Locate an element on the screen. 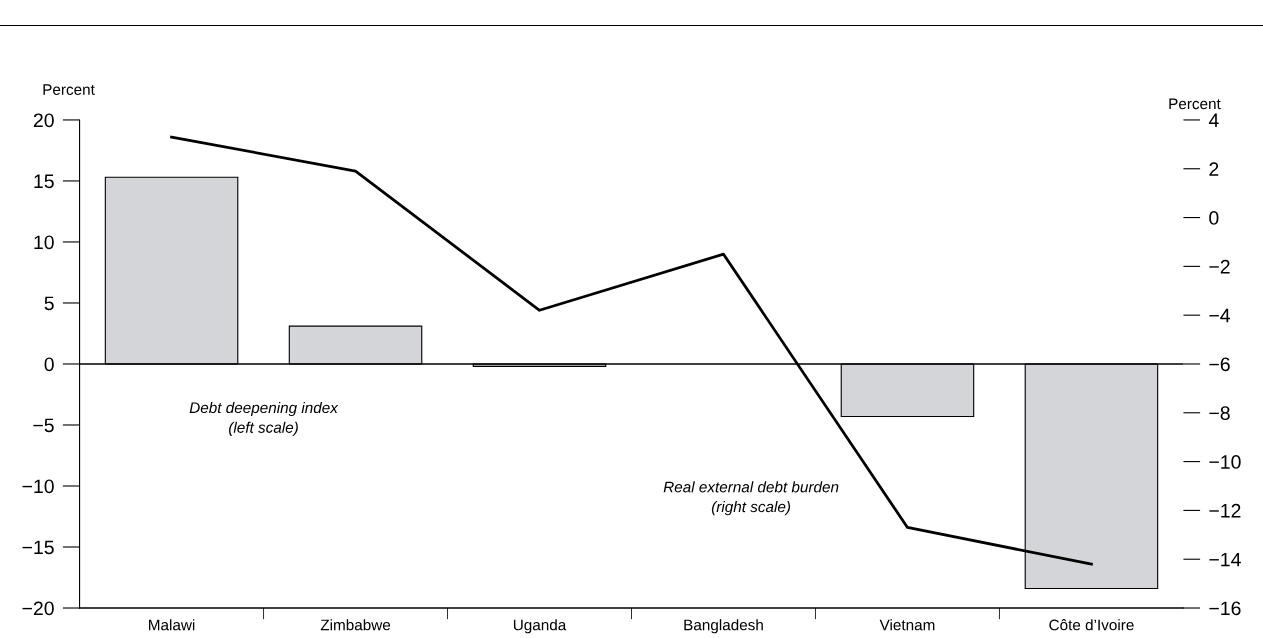 This screenshot has width=1263, height=638. y-tick-label: −15 is located at coordinates (38, 547).